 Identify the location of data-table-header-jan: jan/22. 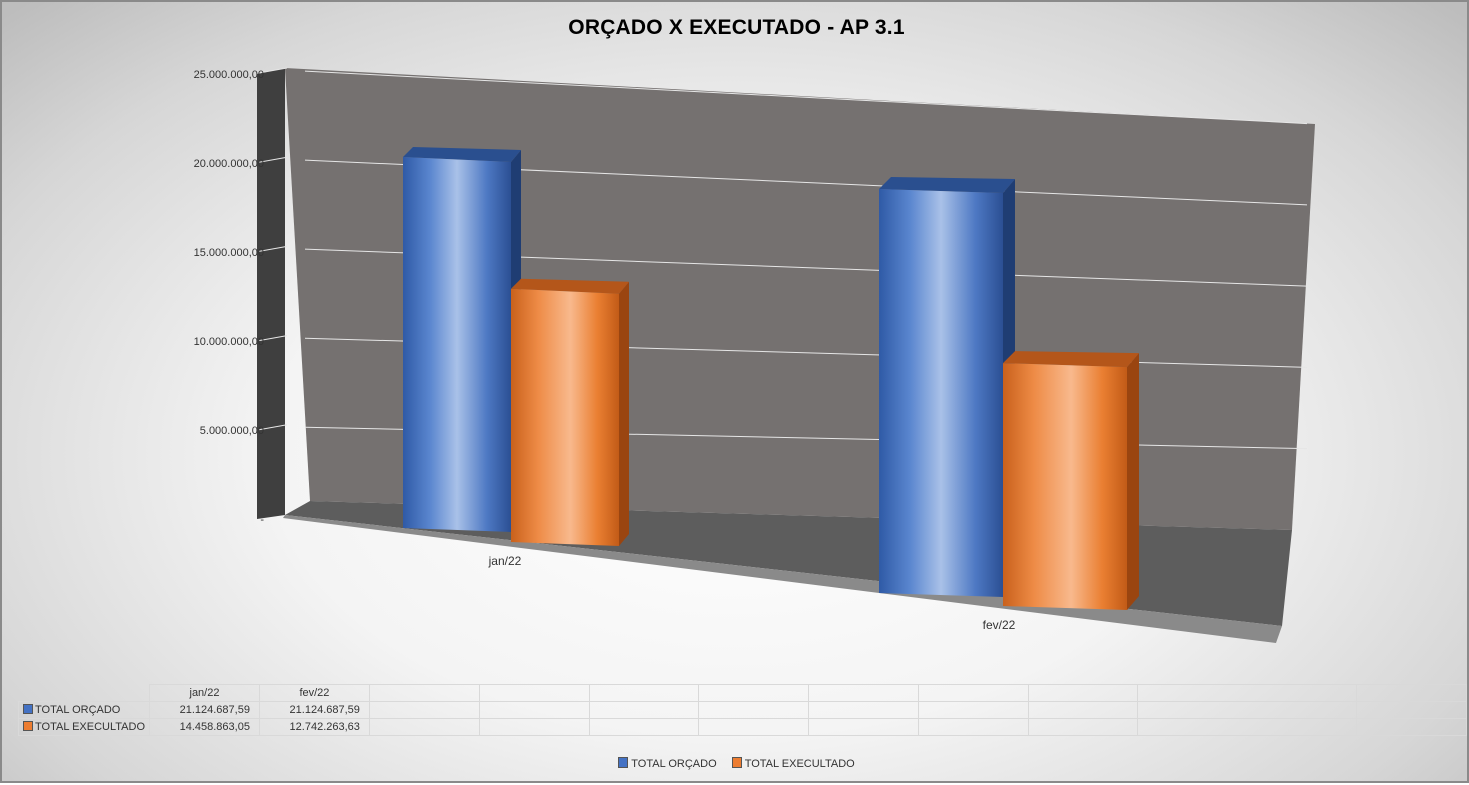
(204, 693).